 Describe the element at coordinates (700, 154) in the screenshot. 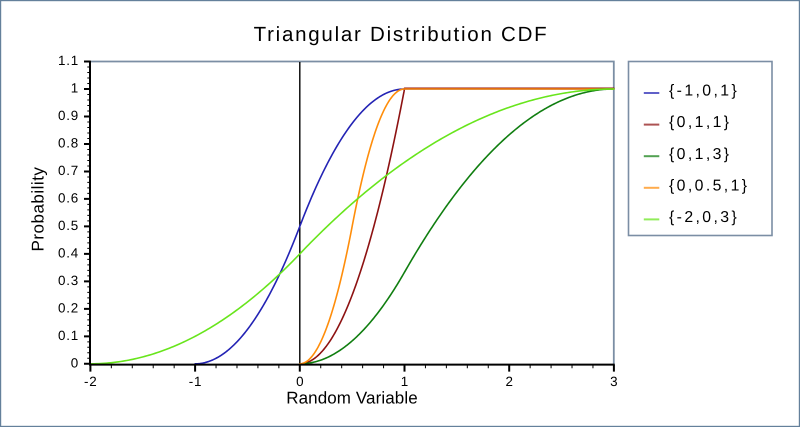

I see `svg-text: {0,1,3}` at that location.